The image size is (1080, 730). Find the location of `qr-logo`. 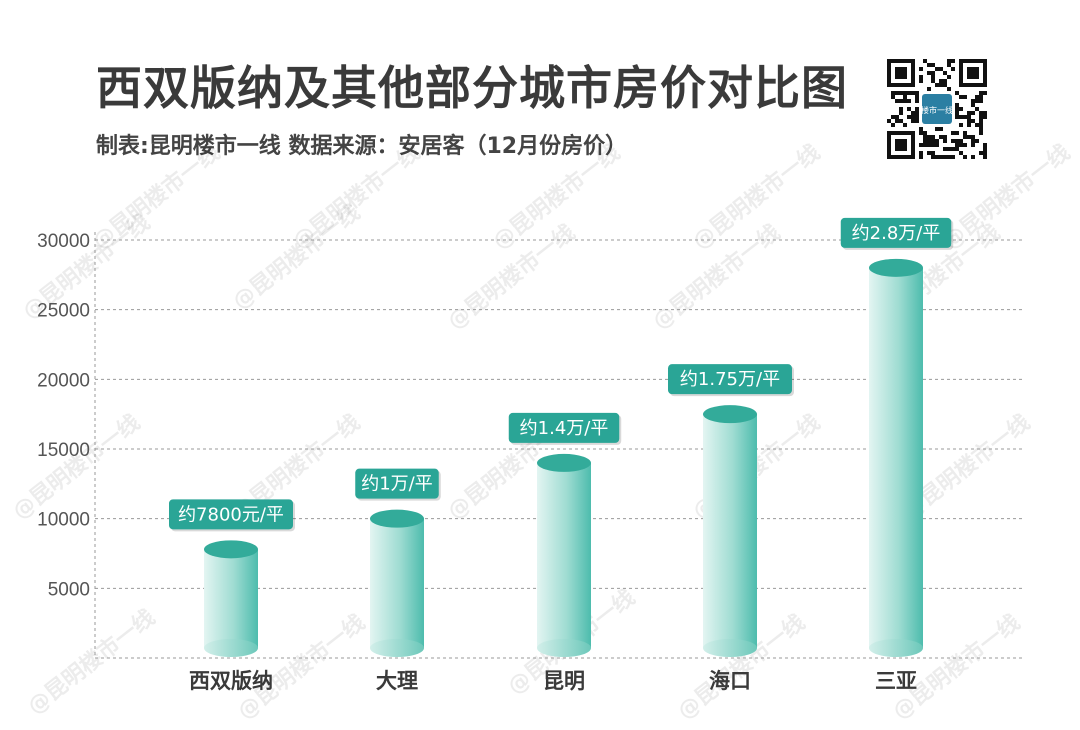

qr-logo is located at coordinates (937, 109).